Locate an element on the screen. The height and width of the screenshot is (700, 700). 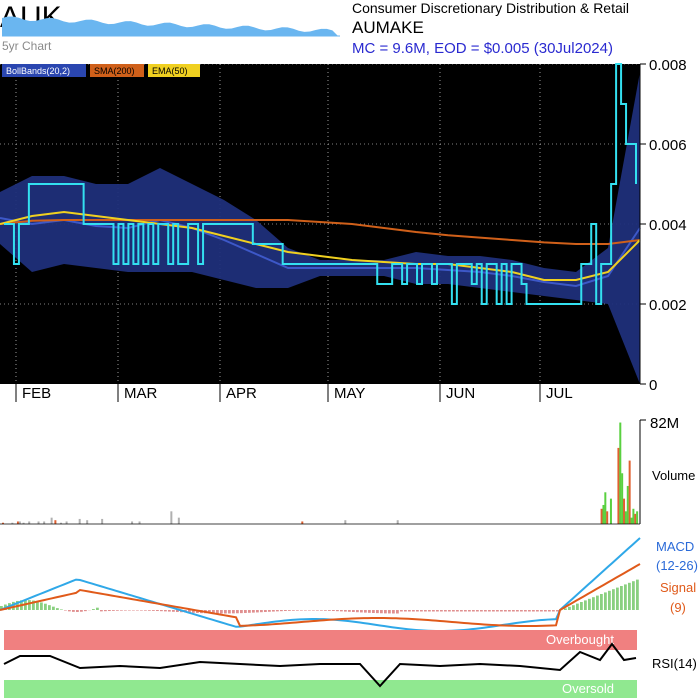
y-axis-tick-label: 0.004 is located at coordinates (668, 225).